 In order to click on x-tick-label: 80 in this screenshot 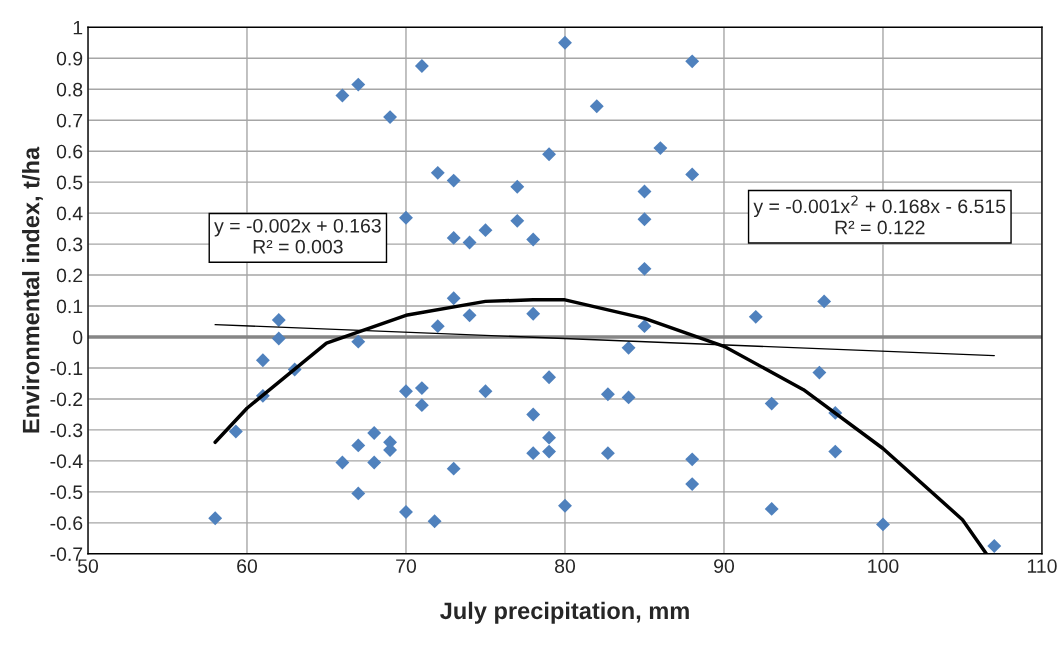, I will do `click(565, 566)`.